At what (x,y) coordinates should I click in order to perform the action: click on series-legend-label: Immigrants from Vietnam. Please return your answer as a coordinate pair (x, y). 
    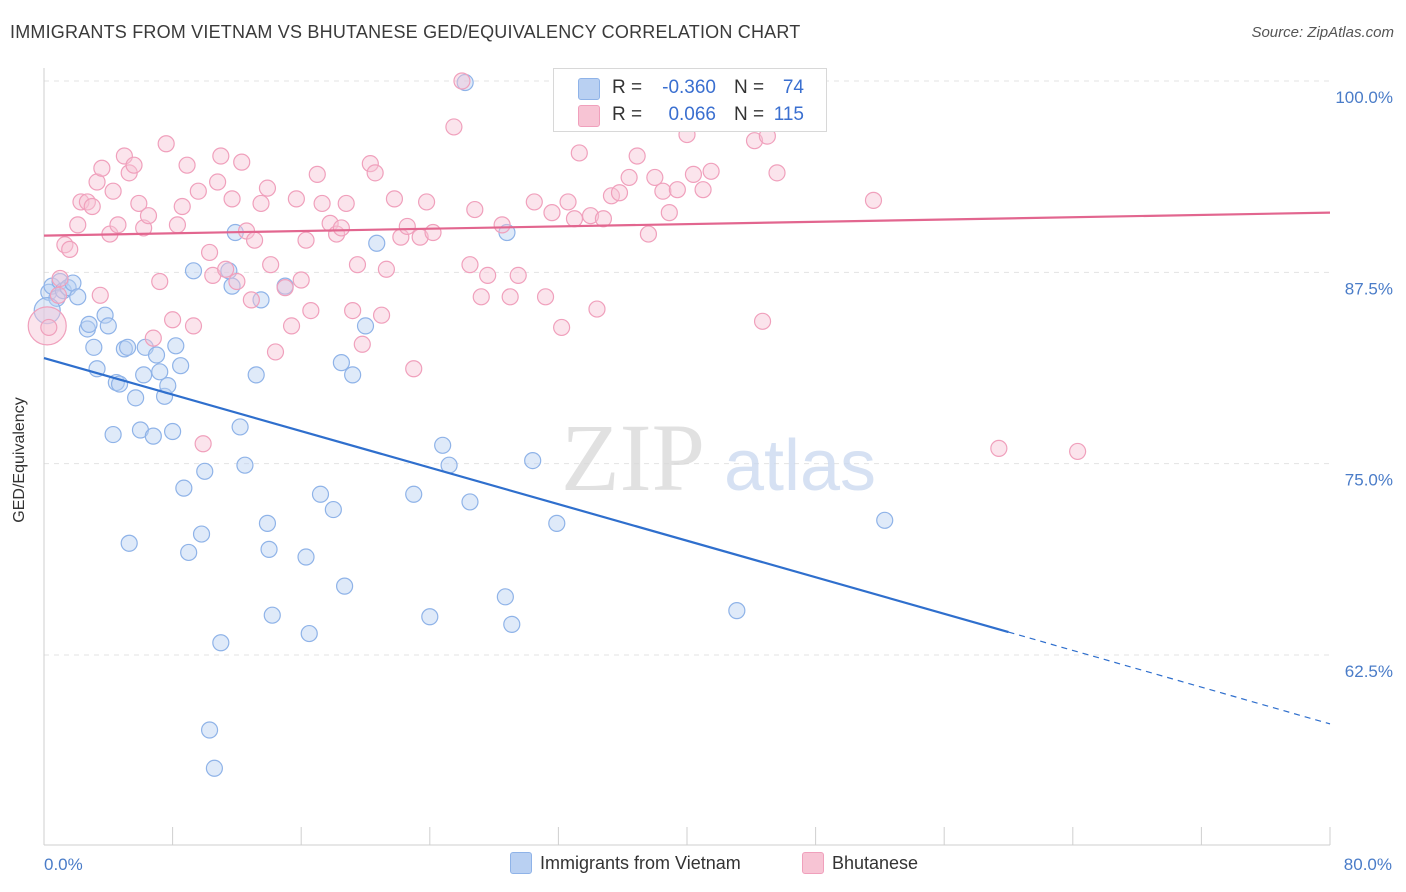
    Looking at the image, I should click on (640, 862).